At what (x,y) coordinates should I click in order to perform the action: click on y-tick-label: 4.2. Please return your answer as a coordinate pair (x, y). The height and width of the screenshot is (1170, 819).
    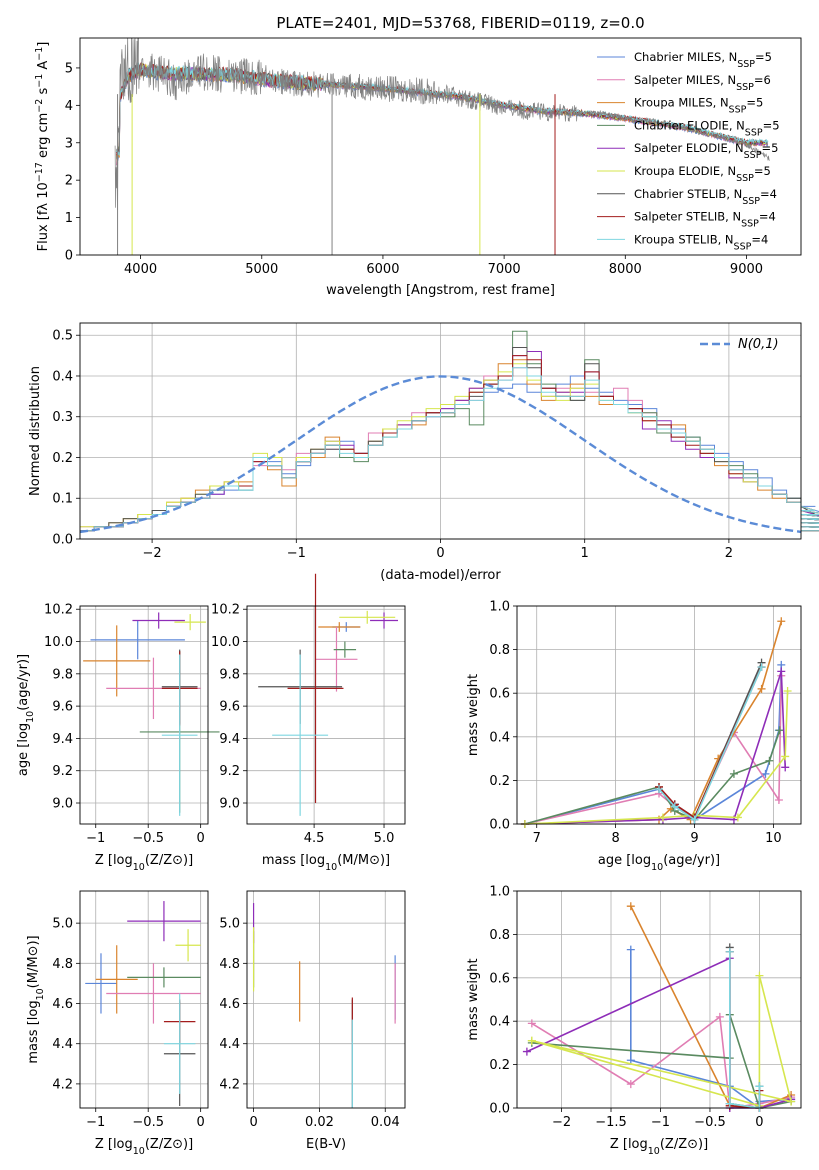
    Looking at the image, I should click on (62, 1084).